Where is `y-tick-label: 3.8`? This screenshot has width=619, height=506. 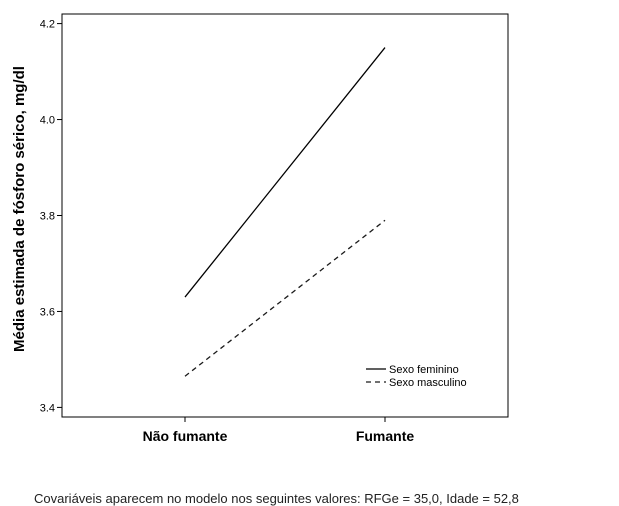
y-tick-label: 3.8 is located at coordinates (47, 217).